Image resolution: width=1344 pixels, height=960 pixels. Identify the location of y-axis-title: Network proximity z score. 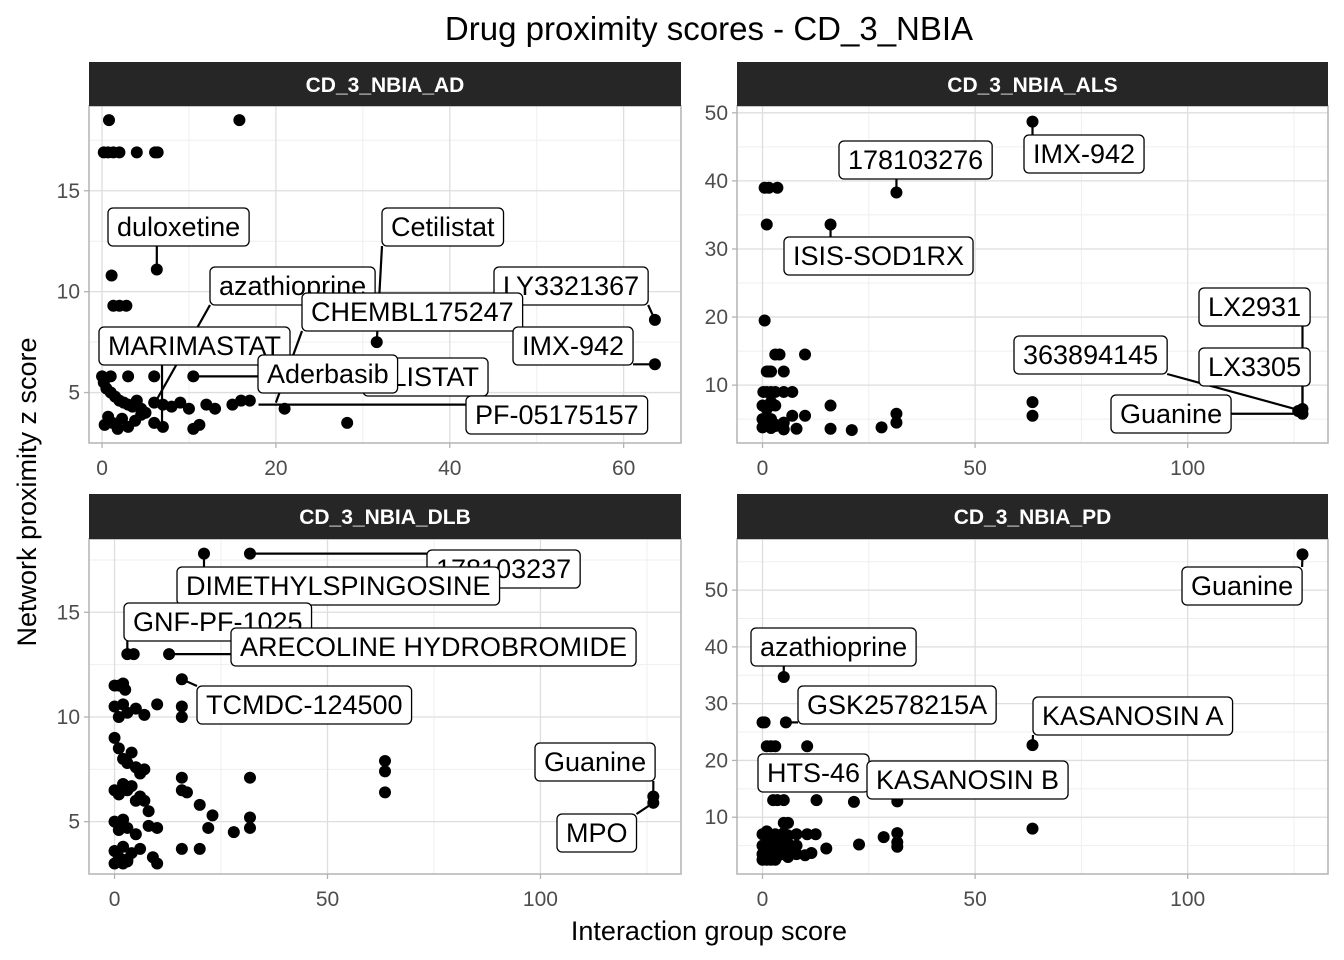
(27, 491).